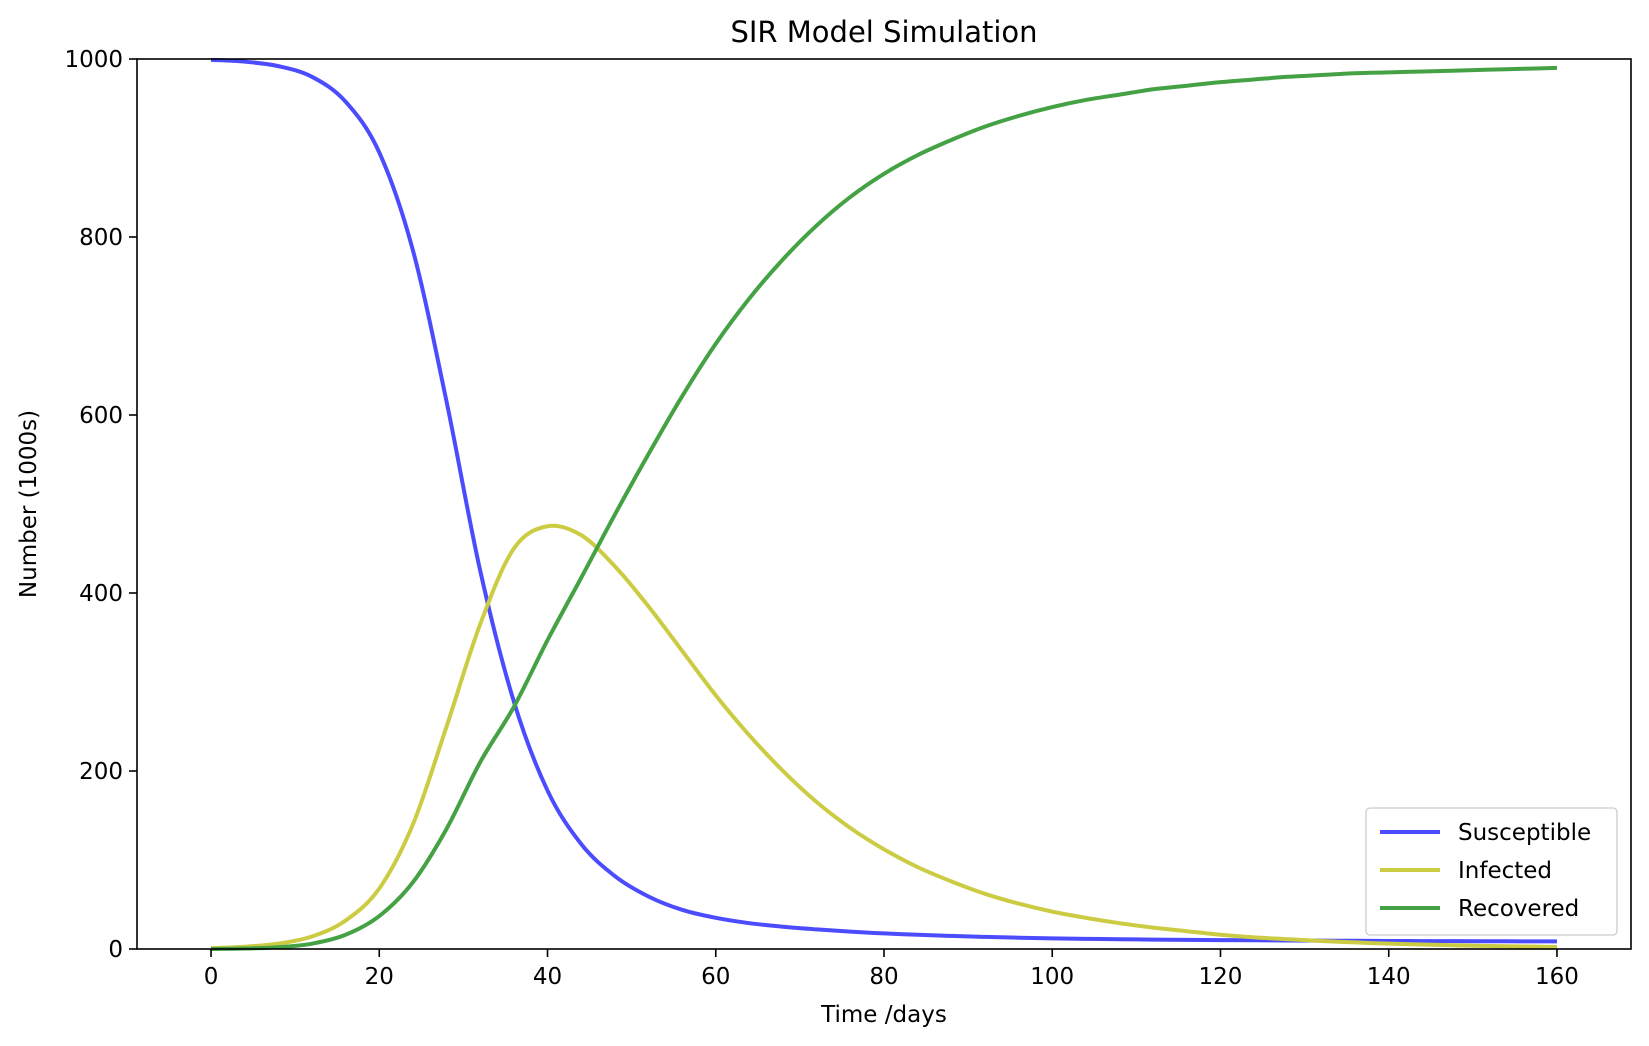 The image size is (1649, 1046). What do you see at coordinates (101, 772) in the screenshot?
I see `y-tick-label: 200` at bounding box center [101, 772].